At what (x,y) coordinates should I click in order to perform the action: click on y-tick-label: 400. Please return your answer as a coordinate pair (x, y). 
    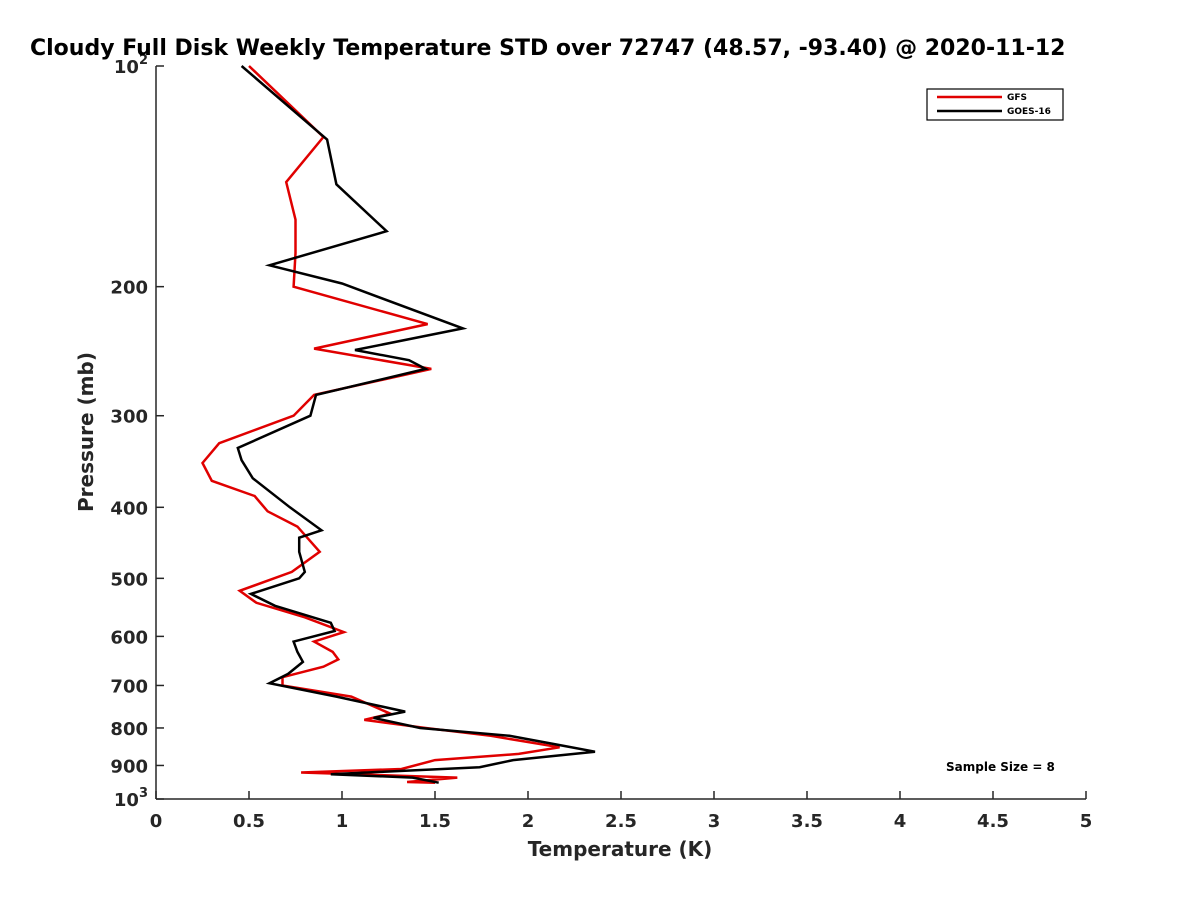
    Looking at the image, I should click on (129, 508).